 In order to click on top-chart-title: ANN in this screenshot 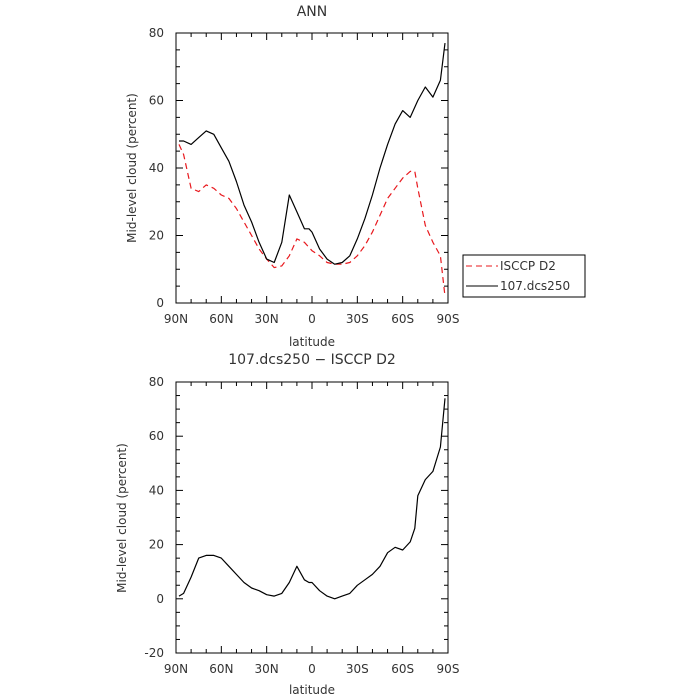, I will do `click(312, 12)`.